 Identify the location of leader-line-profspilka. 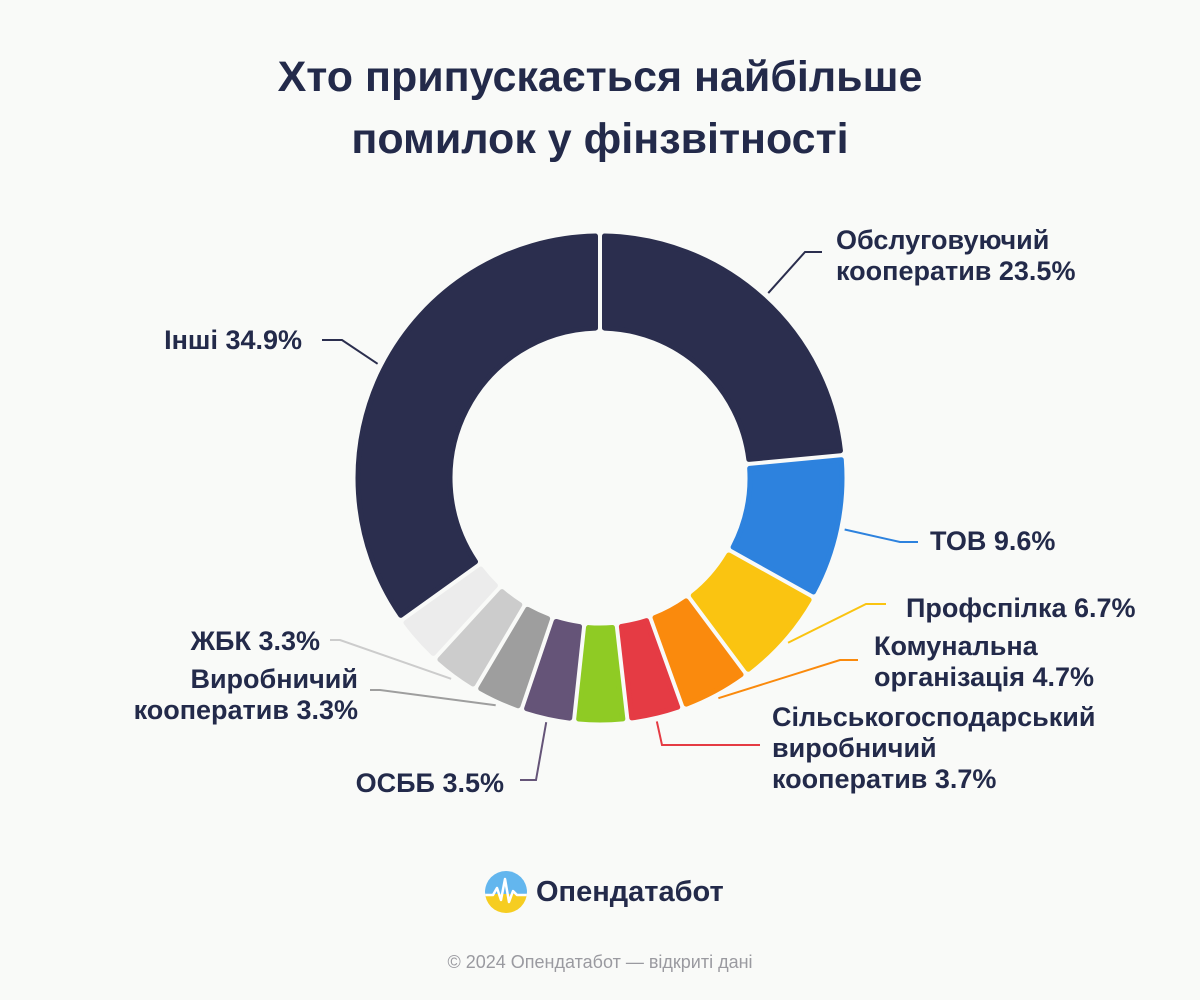
(836, 623).